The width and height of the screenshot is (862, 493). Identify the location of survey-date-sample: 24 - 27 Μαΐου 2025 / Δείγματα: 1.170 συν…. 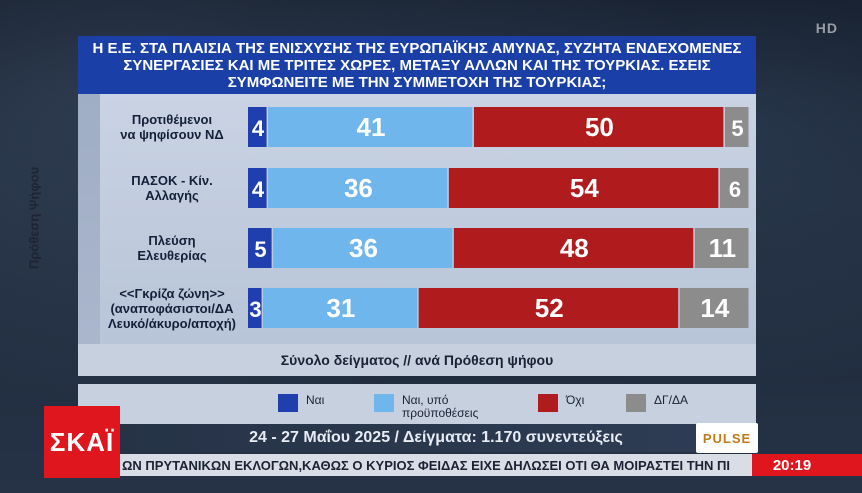
(436, 437).